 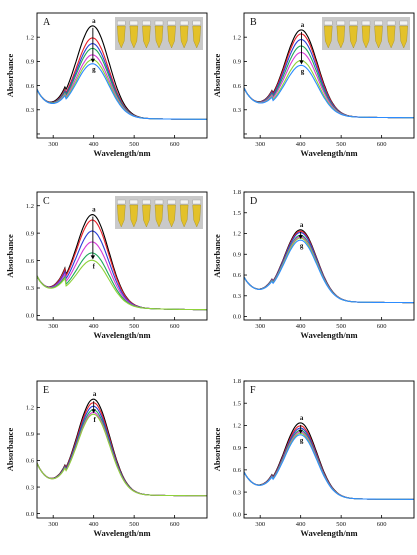 I want to click on panel-letter: B, so click(x=253, y=22).